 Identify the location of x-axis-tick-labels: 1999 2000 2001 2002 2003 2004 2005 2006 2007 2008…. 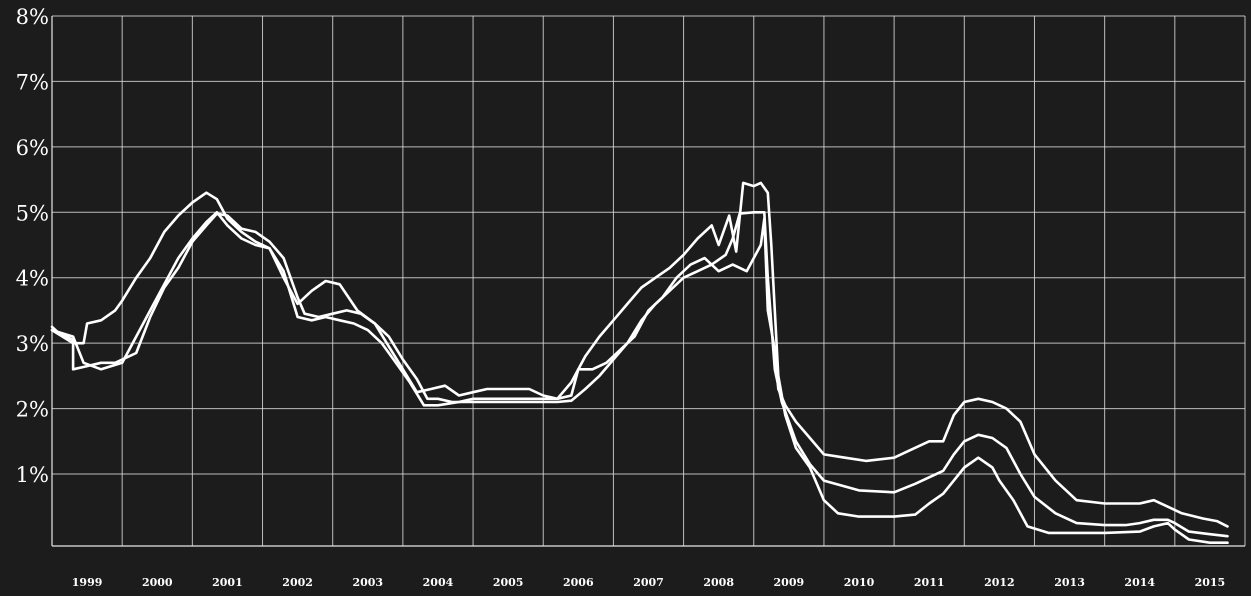
(648, 582).